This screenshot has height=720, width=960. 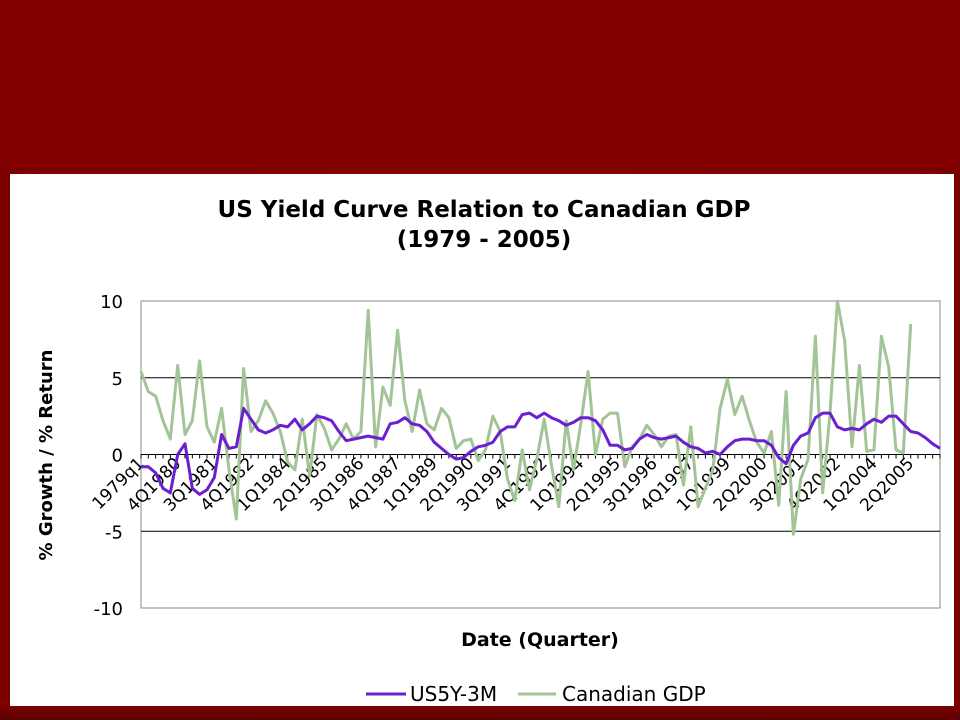 I want to click on legend: US5Y-3M Canadian GDP, so click(x=536, y=694).